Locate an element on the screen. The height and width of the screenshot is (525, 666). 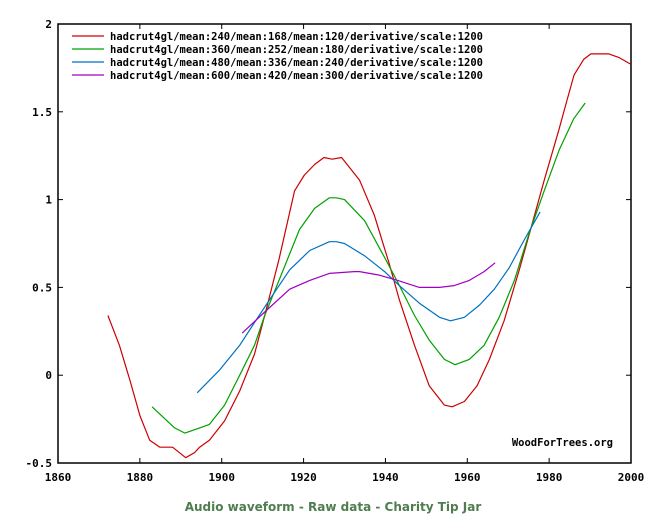
x-tick-label: 1960 is located at coordinates (467, 477).